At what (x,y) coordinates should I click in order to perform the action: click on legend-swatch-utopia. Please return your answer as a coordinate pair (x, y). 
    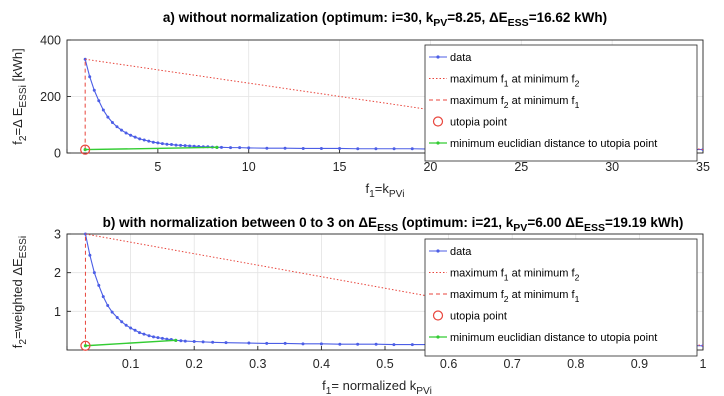
    Looking at the image, I should click on (438, 121).